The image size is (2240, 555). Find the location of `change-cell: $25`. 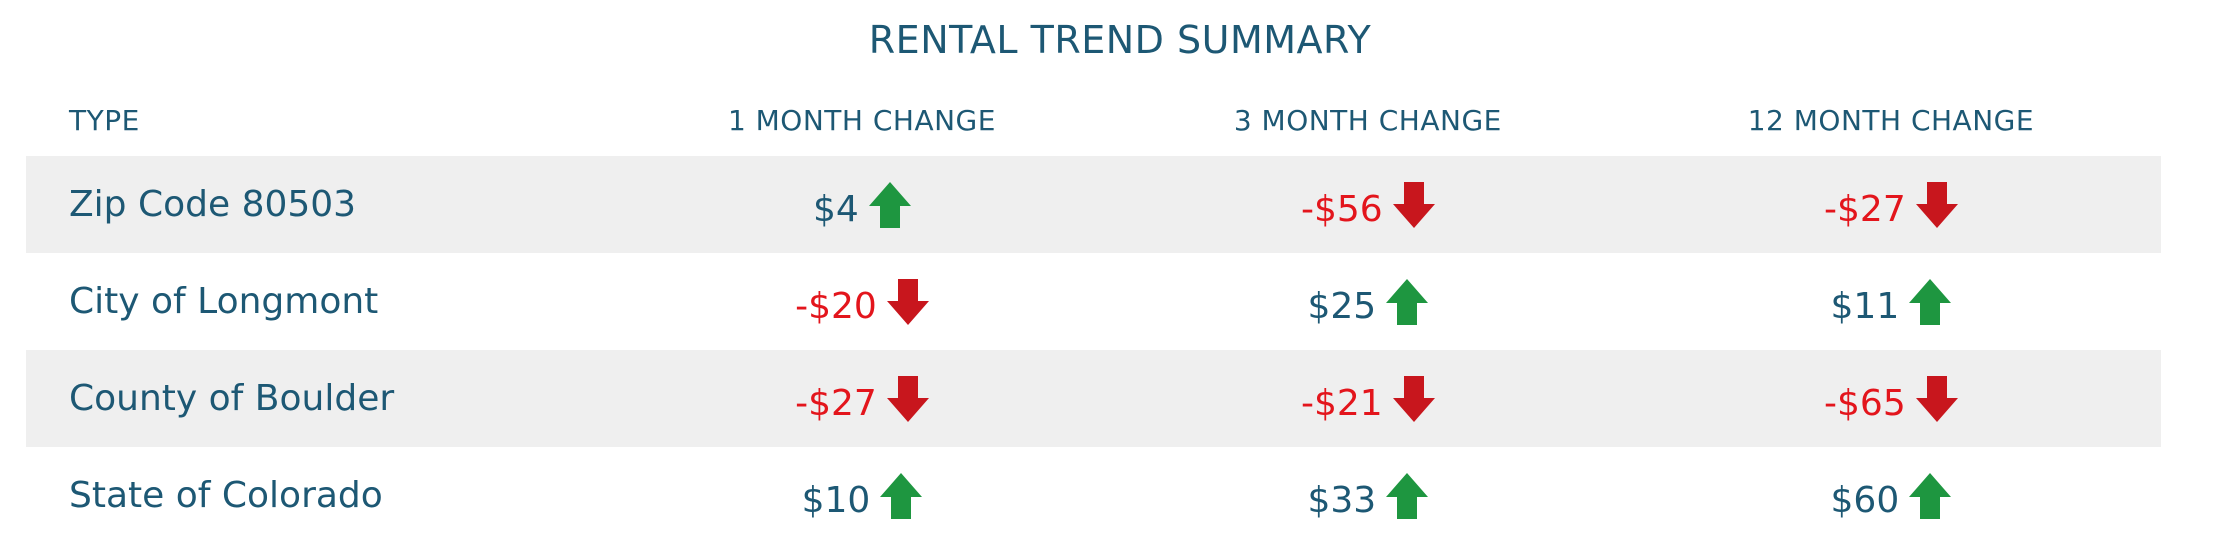

change-cell: $25 is located at coordinates (1368, 301).